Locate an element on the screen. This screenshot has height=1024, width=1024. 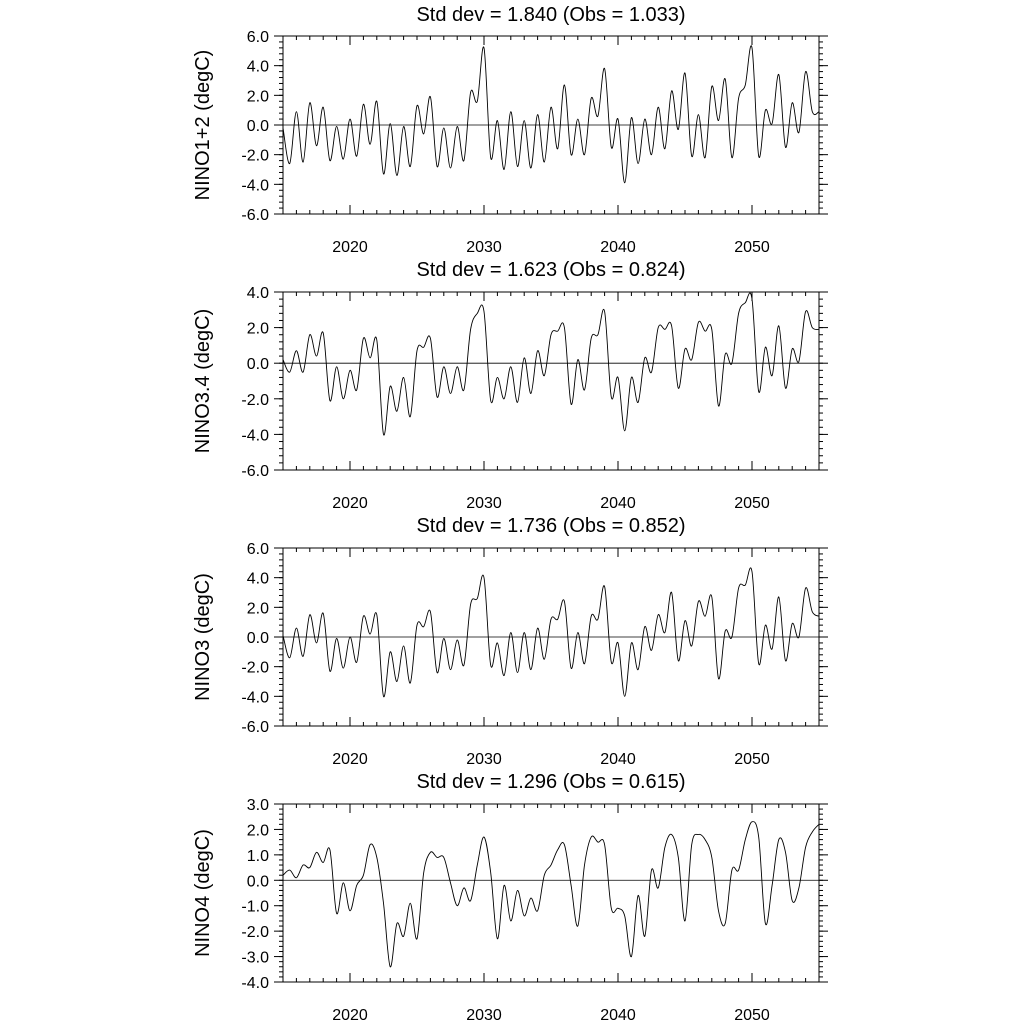
chart-title: Std dev = 1.736 (Obs = 0.852) is located at coordinates (550, 526).